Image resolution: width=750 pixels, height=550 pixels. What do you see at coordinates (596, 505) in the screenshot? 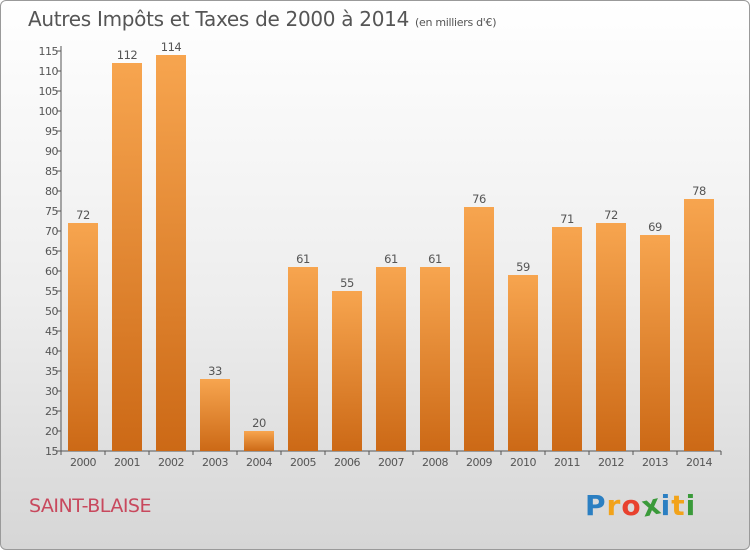
I see `logo-letter: P` at bounding box center [596, 505].